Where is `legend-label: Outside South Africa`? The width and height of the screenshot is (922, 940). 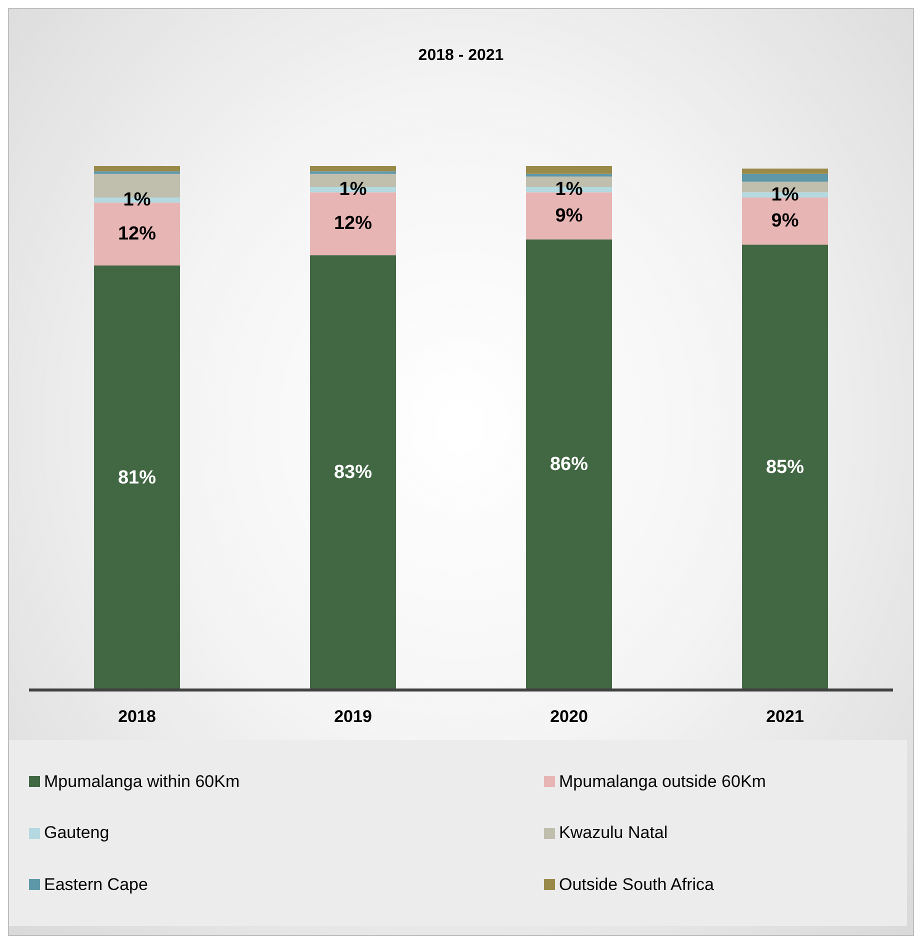
legend-label: Outside South Africa is located at coordinates (636, 884).